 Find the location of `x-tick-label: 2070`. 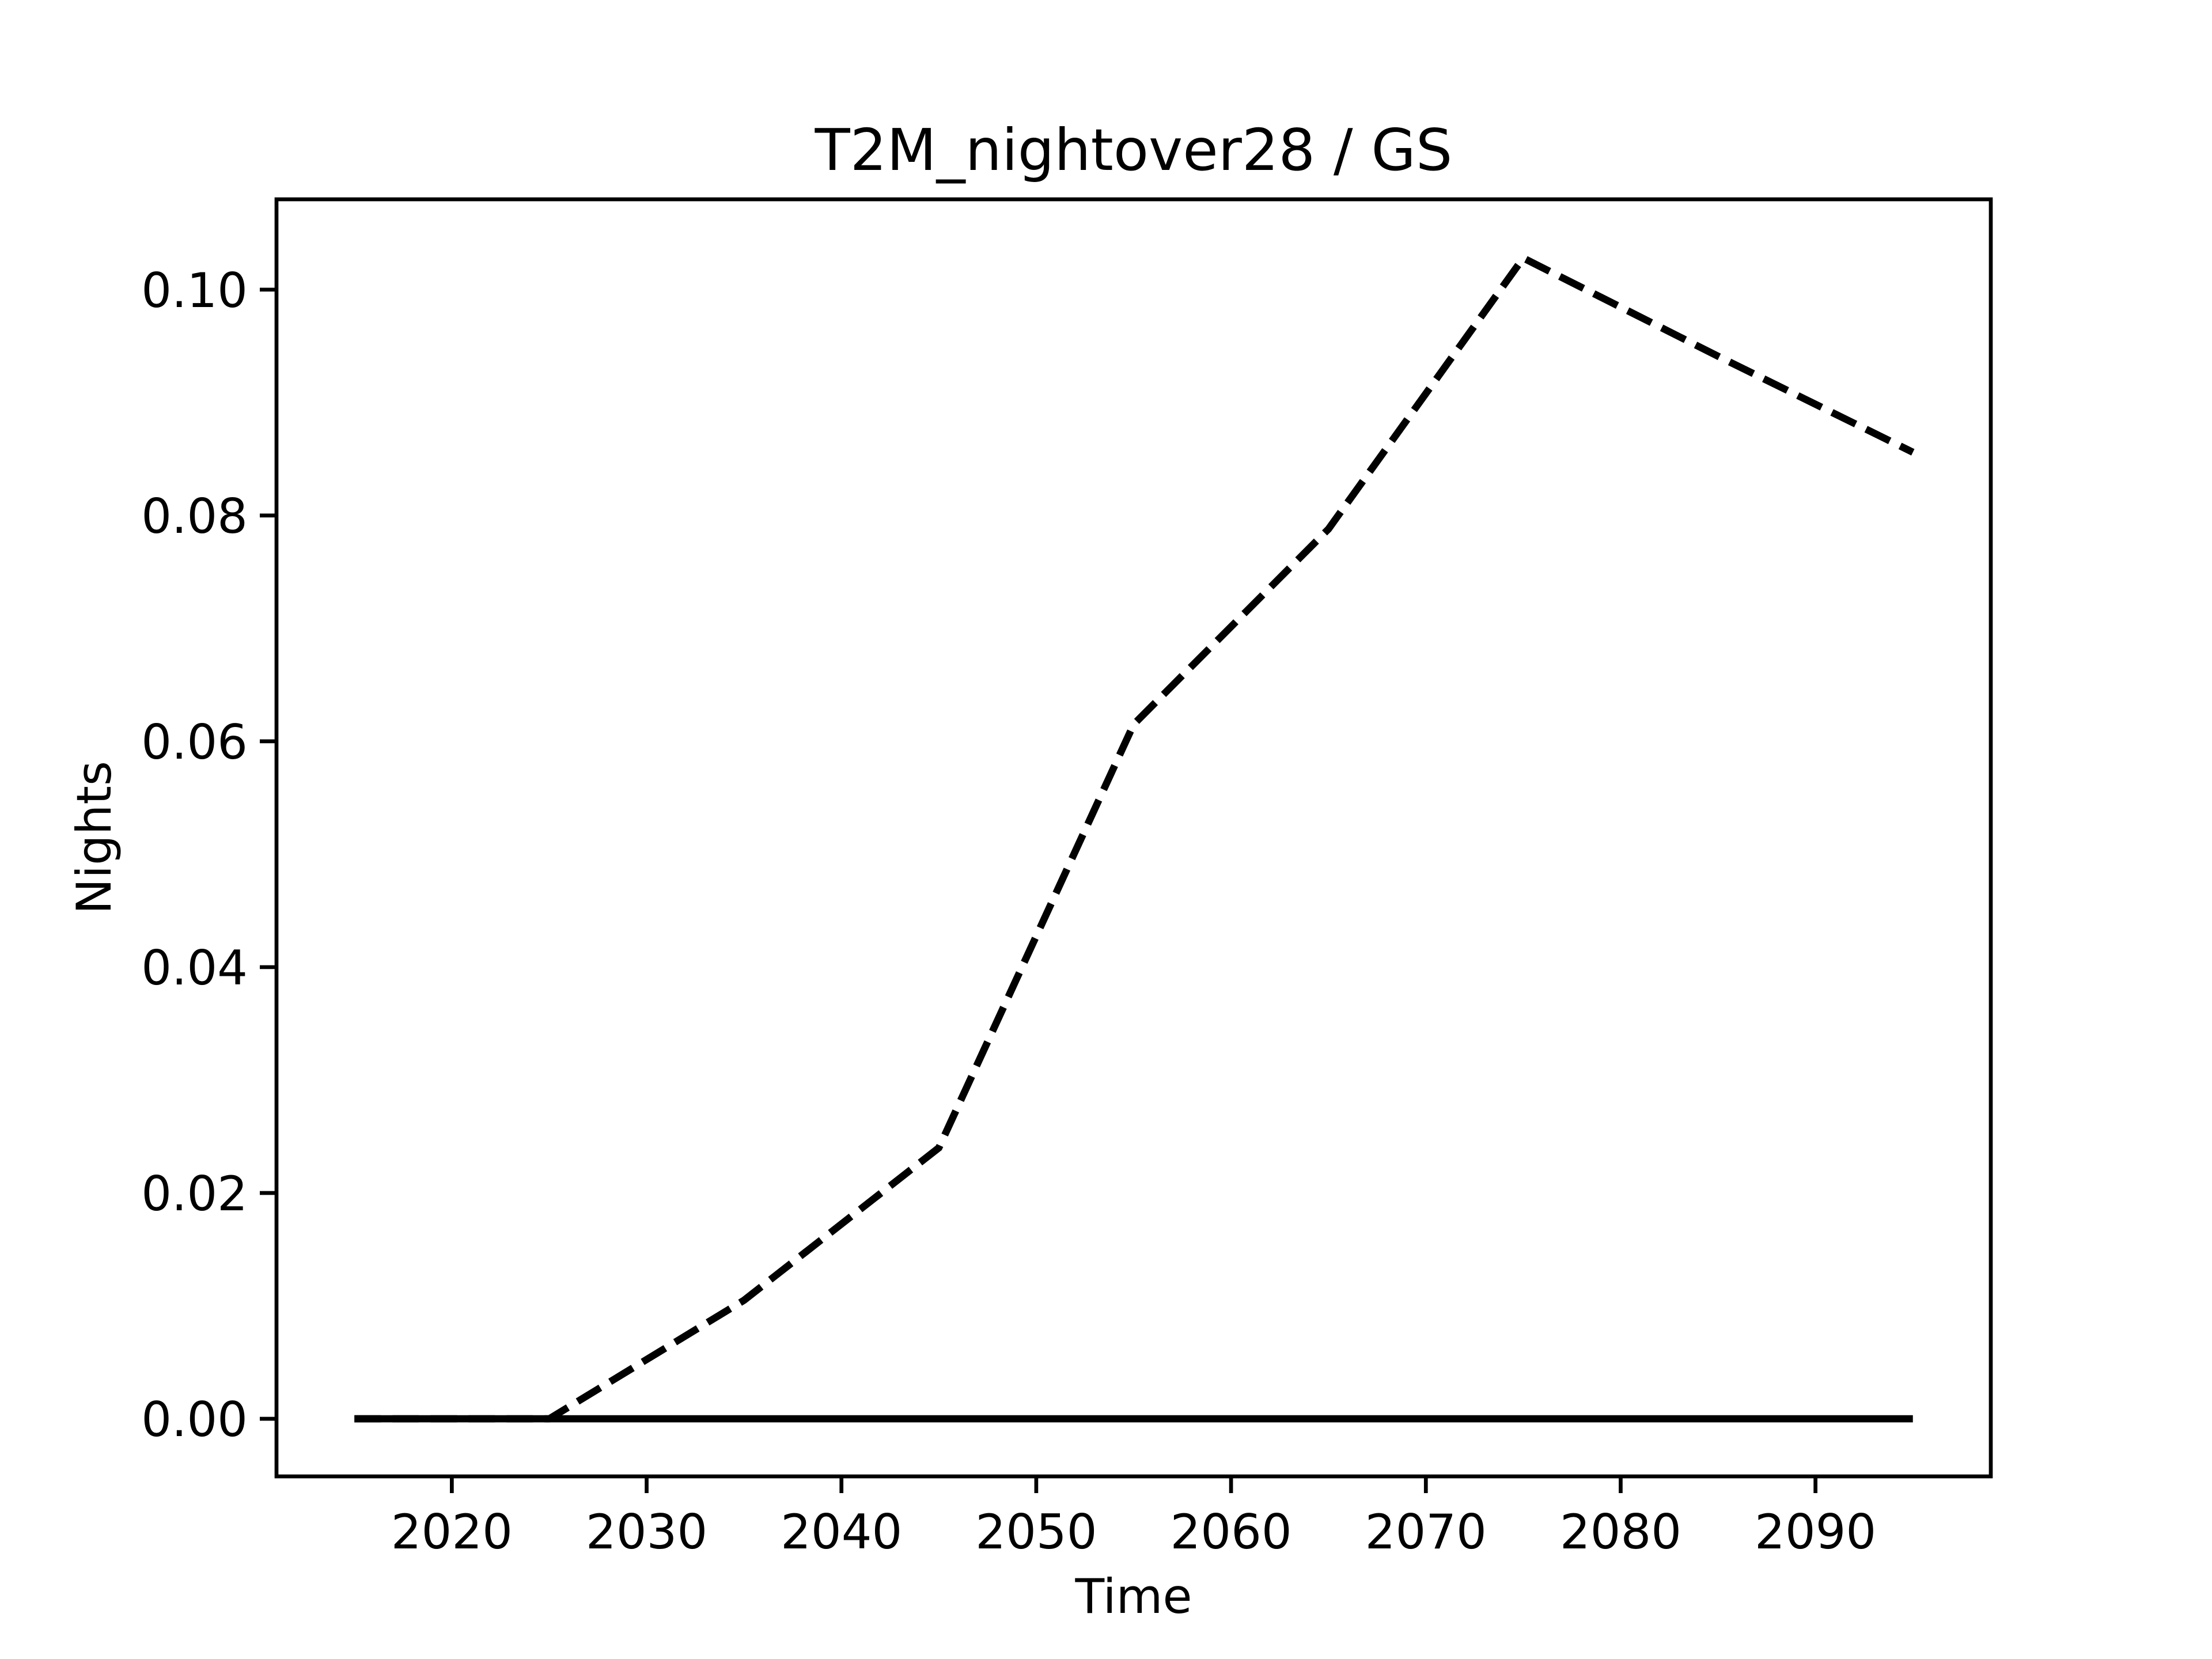

x-tick-label: 2070 is located at coordinates (1426, 1532).